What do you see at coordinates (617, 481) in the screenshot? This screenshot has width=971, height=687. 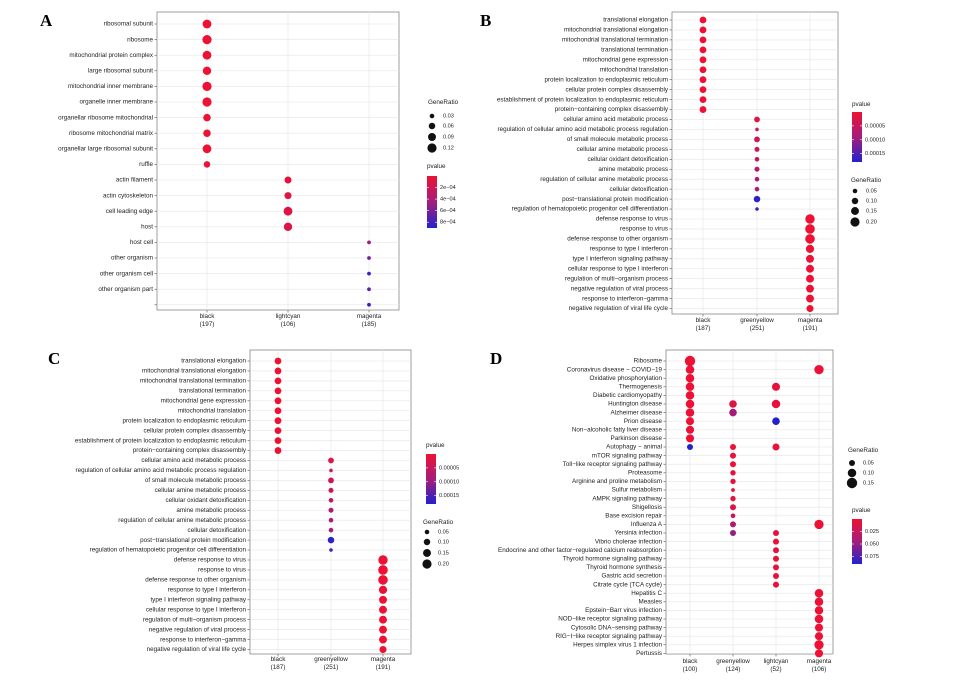 I see `term-label: Arginine and proline metabolism` at bounding box center [617, 481].